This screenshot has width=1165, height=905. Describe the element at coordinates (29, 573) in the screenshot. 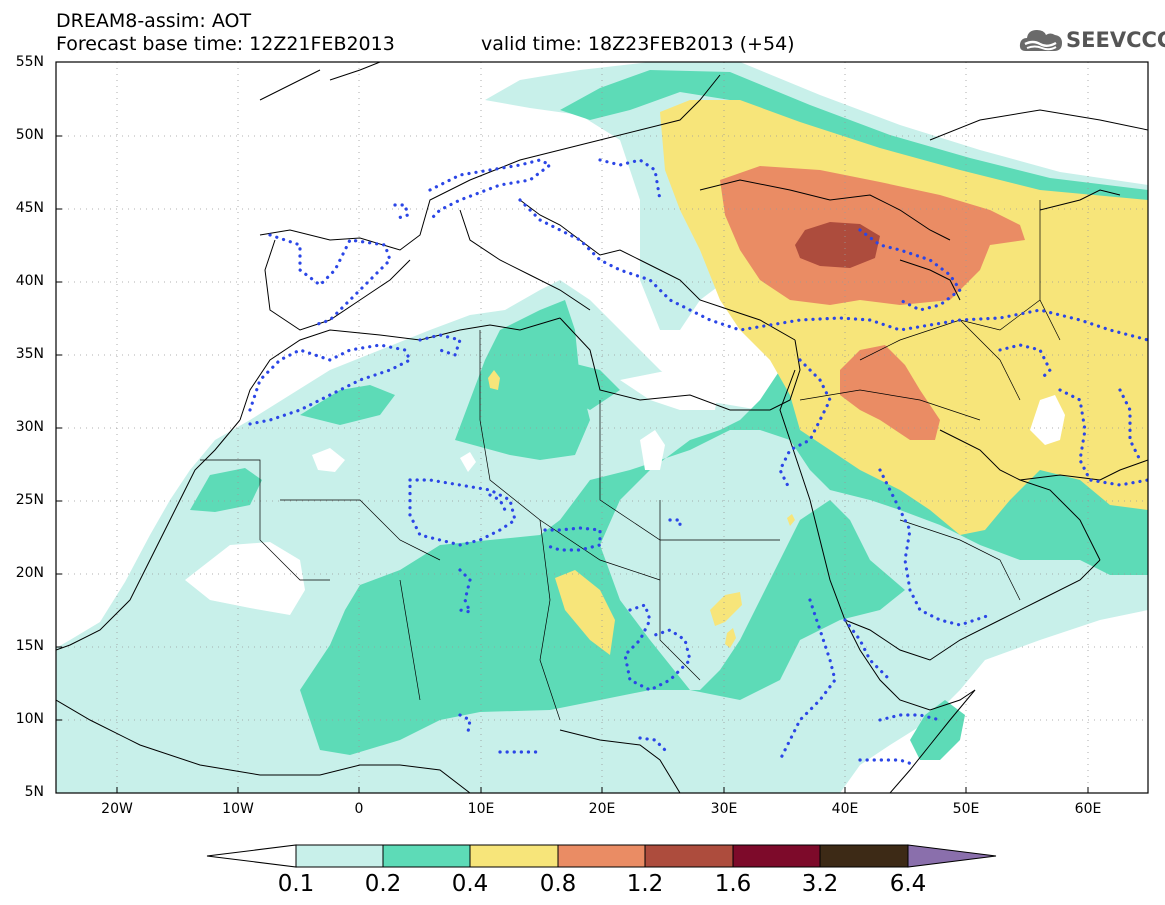

I see `lat-label: 20N` at that location.